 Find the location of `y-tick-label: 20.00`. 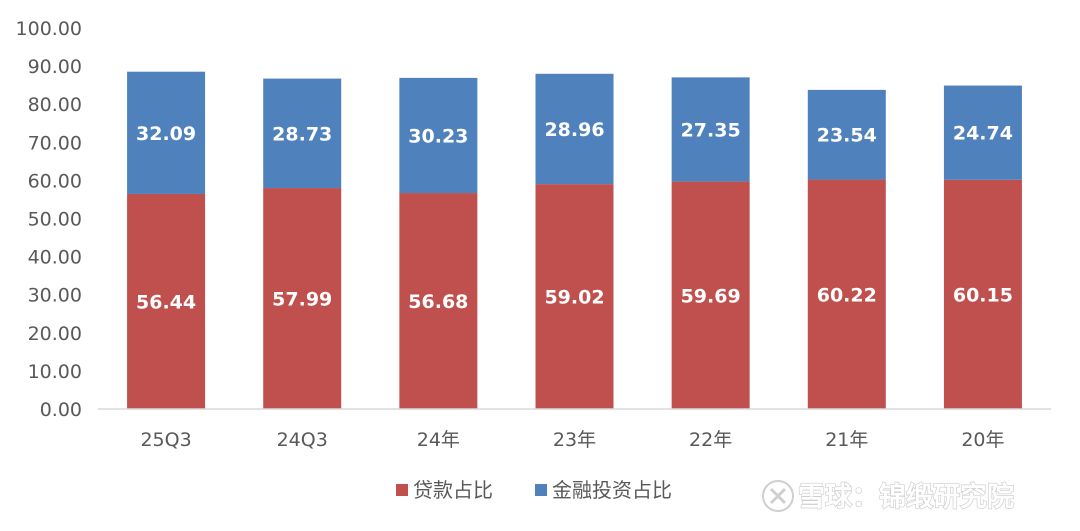

y-tick-label: 20.00 is located at coordinates (55, 334).